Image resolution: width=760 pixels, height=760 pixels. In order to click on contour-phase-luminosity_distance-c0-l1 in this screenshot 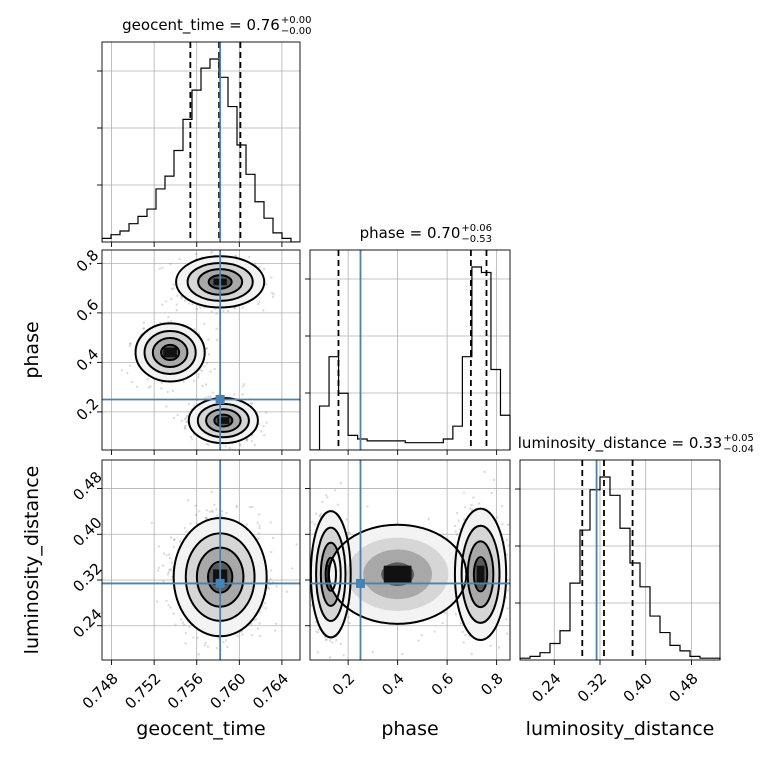, I will do `click(480, 574)`.